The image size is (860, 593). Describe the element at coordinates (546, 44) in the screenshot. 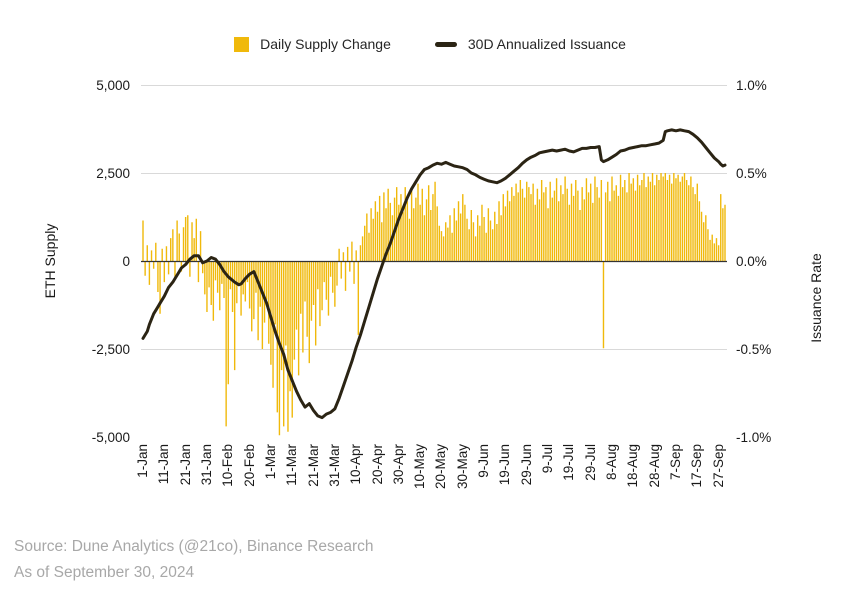

I see `legend-label-30d-annualized-issuance: 30D Annualized Issuance` at that location.